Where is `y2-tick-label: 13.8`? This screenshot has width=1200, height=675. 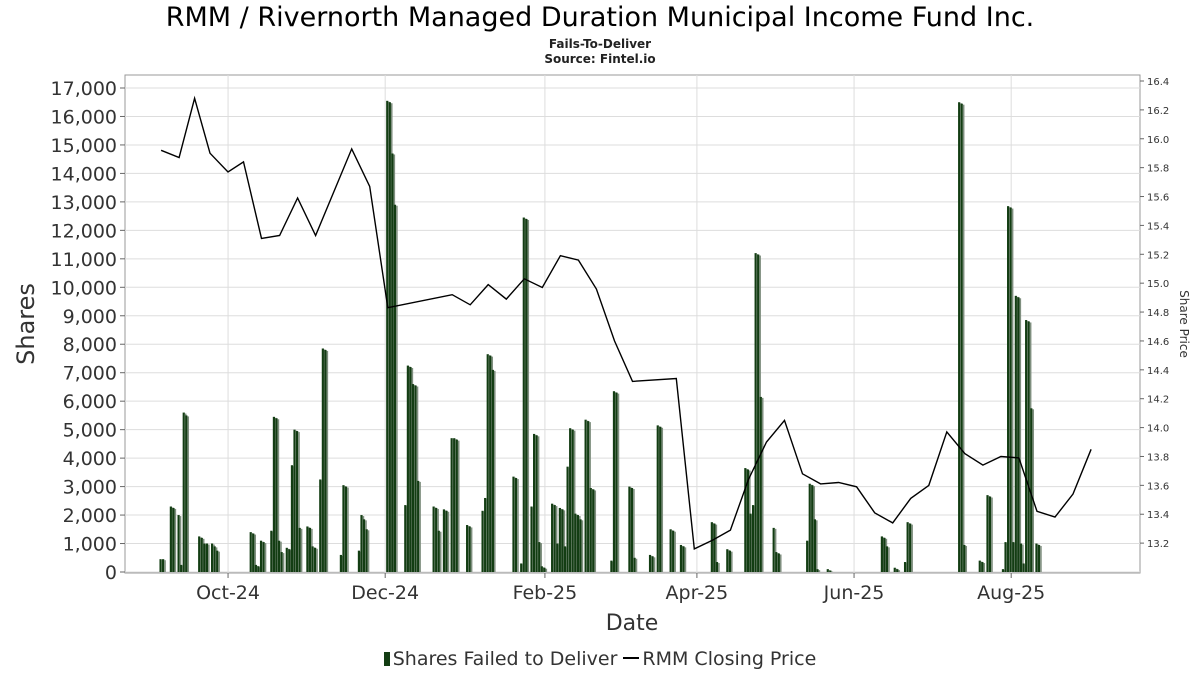 y2-tick-label: 13.8 is located at coordinates (1158, 457).